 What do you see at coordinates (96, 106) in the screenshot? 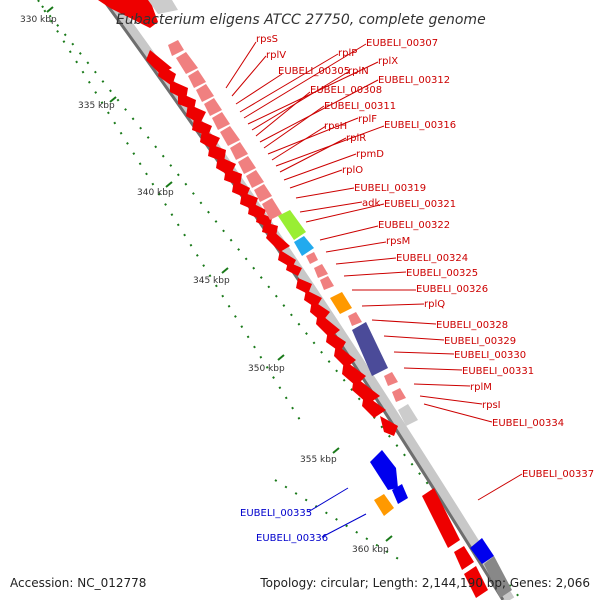
I see `tick-label: 335 kbp` at bounding box center [96, 106].